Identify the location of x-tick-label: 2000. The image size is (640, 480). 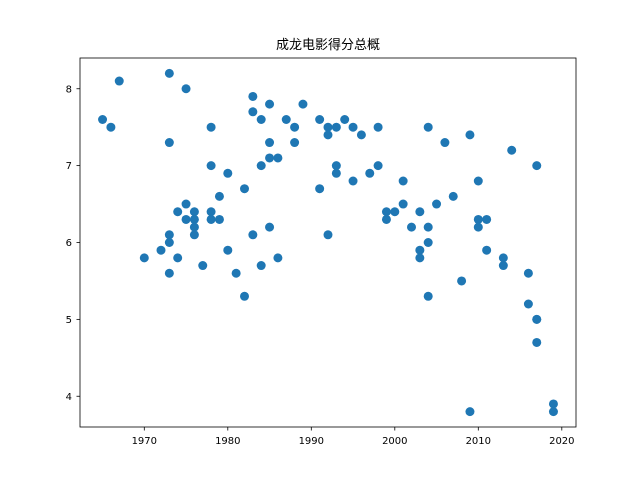
(394, 441).